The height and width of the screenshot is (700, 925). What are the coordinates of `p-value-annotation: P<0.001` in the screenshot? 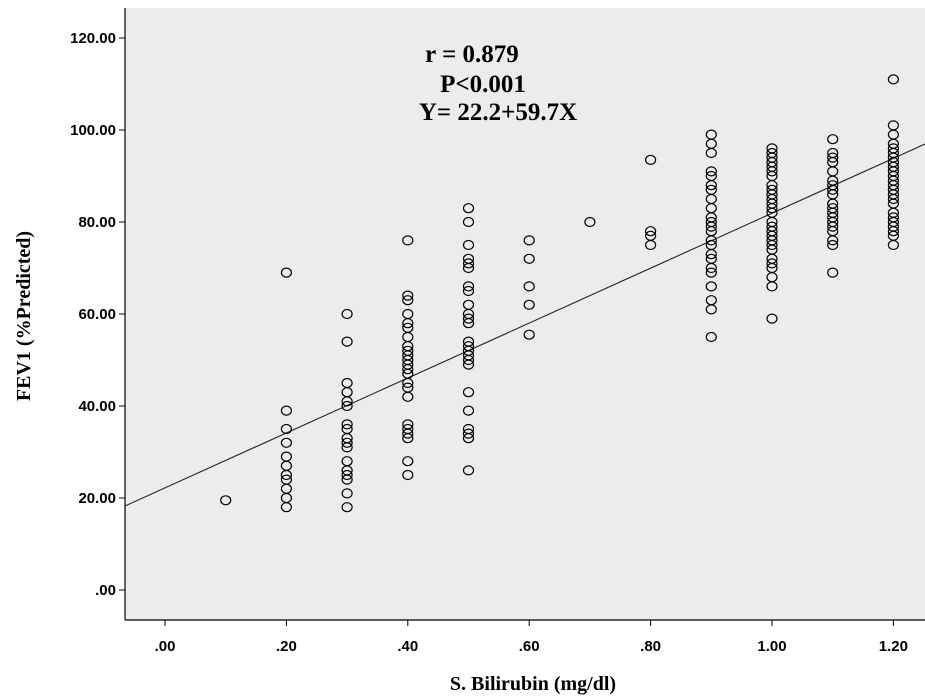 It's located at (483, 84).